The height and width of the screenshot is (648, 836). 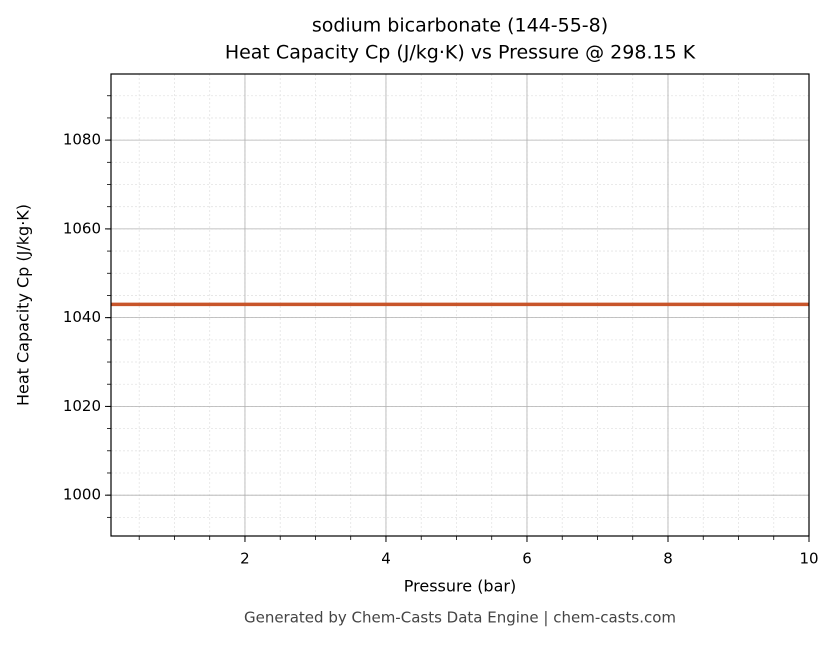 What do you see at coordinates (460, 586) in the screenshot?
I see `x-axis-label: Pressure (bar)` at bounding box center [460, 586].